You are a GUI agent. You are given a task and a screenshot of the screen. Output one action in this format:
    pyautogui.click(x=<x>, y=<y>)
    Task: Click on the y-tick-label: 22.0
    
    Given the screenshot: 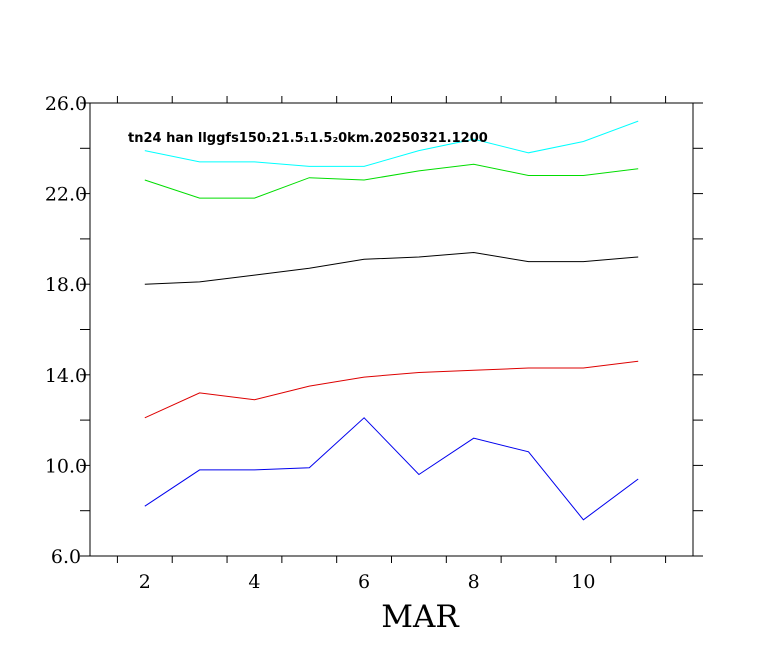 What is the action you would take?
    pyautogui.click(x=66, y=195)
    